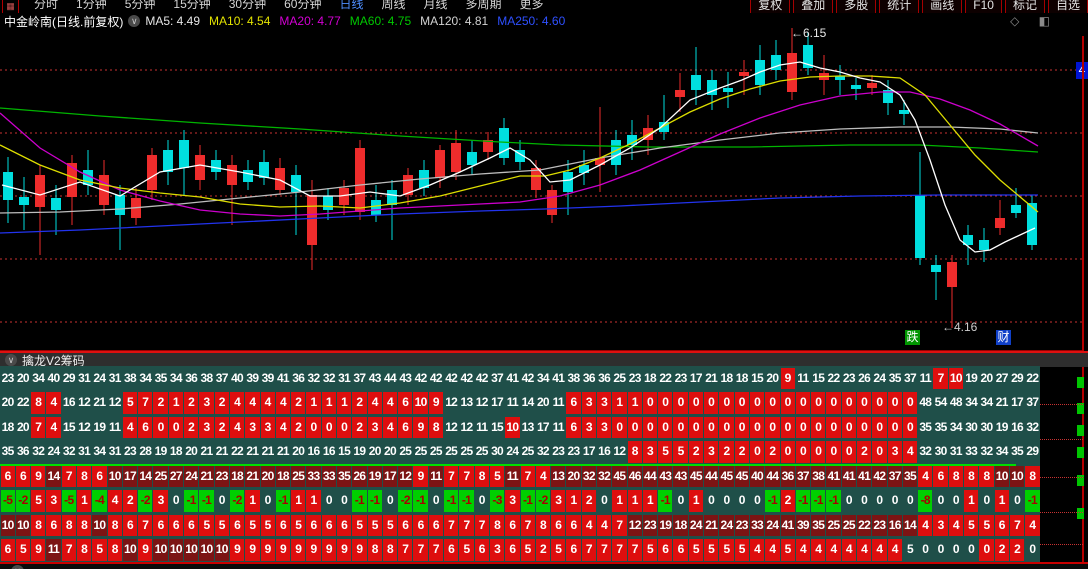 The height and width of the screenshot is (569, 1088). I want to click on tab-1: 1分钟, so click(91, 5).